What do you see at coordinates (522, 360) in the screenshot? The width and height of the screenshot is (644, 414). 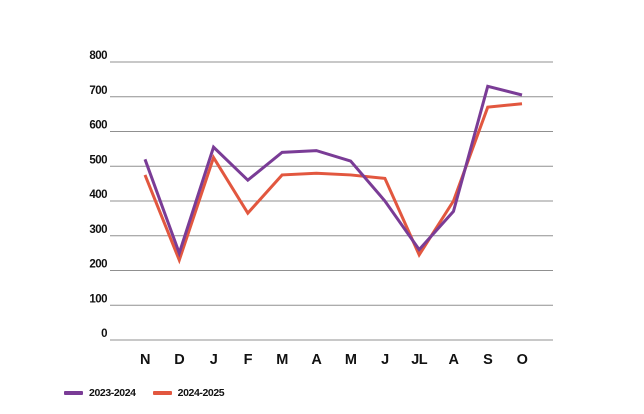 I see `x-tick-label-11: O` at bounding box center [522, 360].